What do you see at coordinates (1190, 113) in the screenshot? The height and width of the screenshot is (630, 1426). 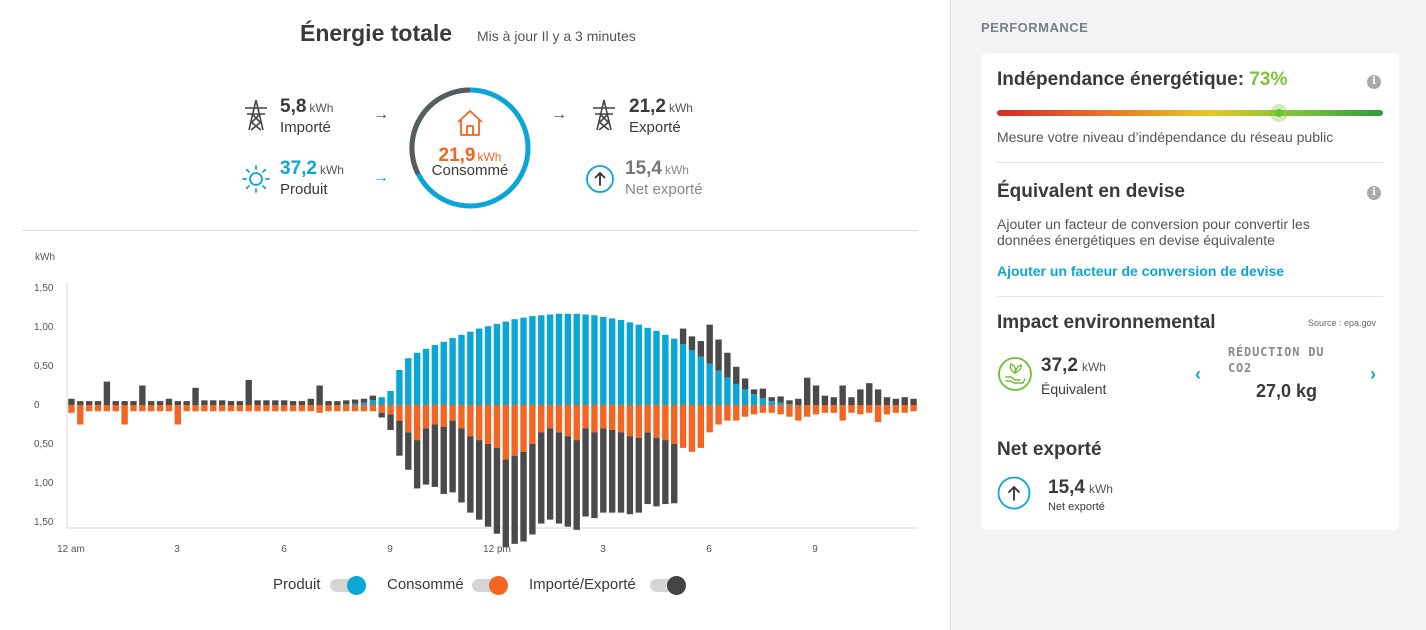 I see `independence-gauge` at bounding box center [1190, 113].